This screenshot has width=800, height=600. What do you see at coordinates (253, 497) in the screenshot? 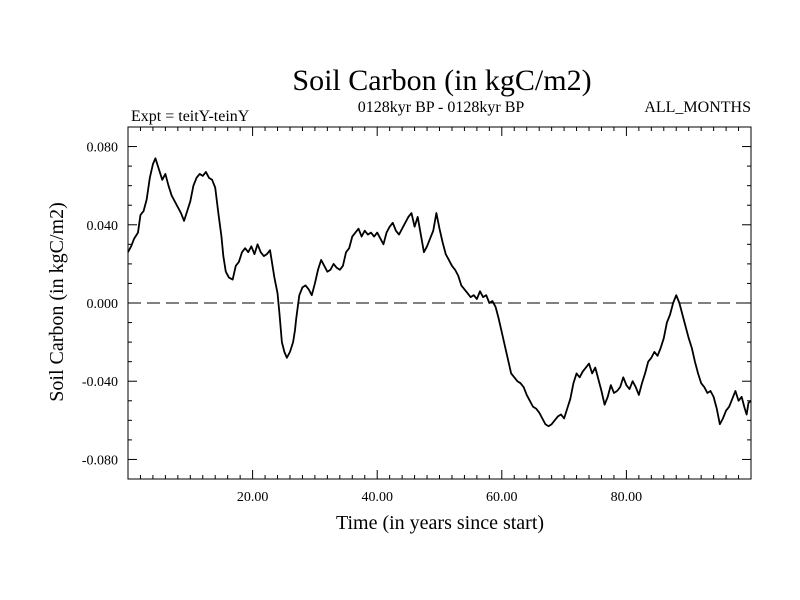
I see `x-tick-label: 20.00` at bounding box center [253, 497].